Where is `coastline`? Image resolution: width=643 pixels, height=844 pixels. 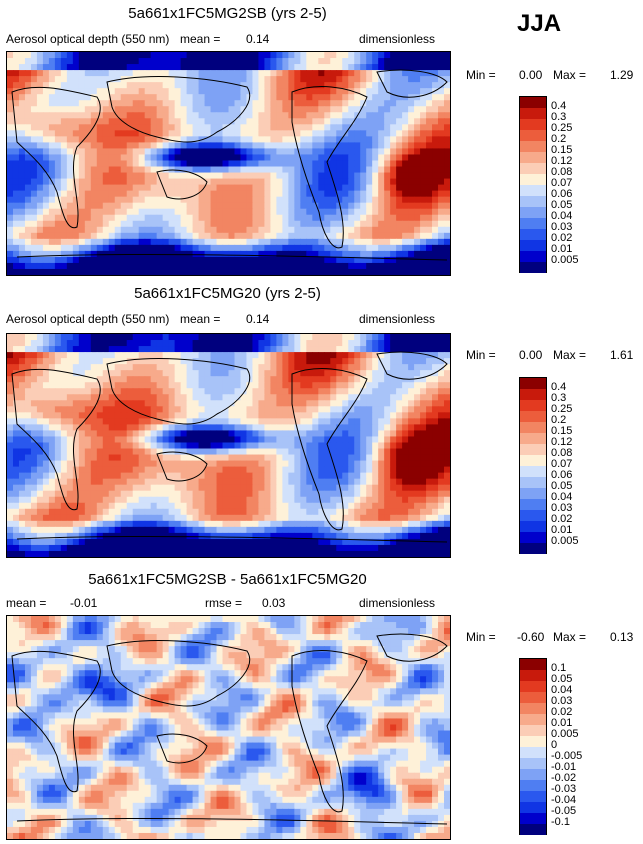 coastline is located at coordinates (329, 167).